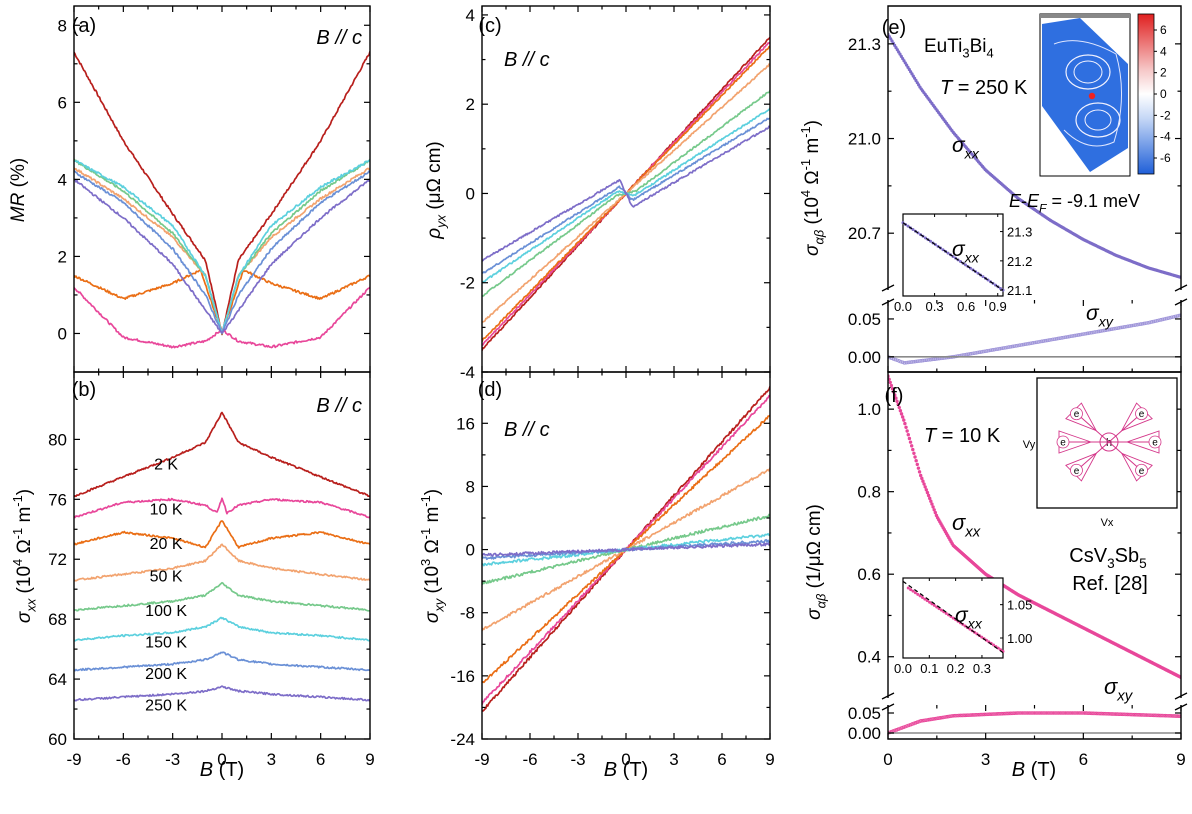  I want to click on x-tick-label: 6, so click(1083, 759).